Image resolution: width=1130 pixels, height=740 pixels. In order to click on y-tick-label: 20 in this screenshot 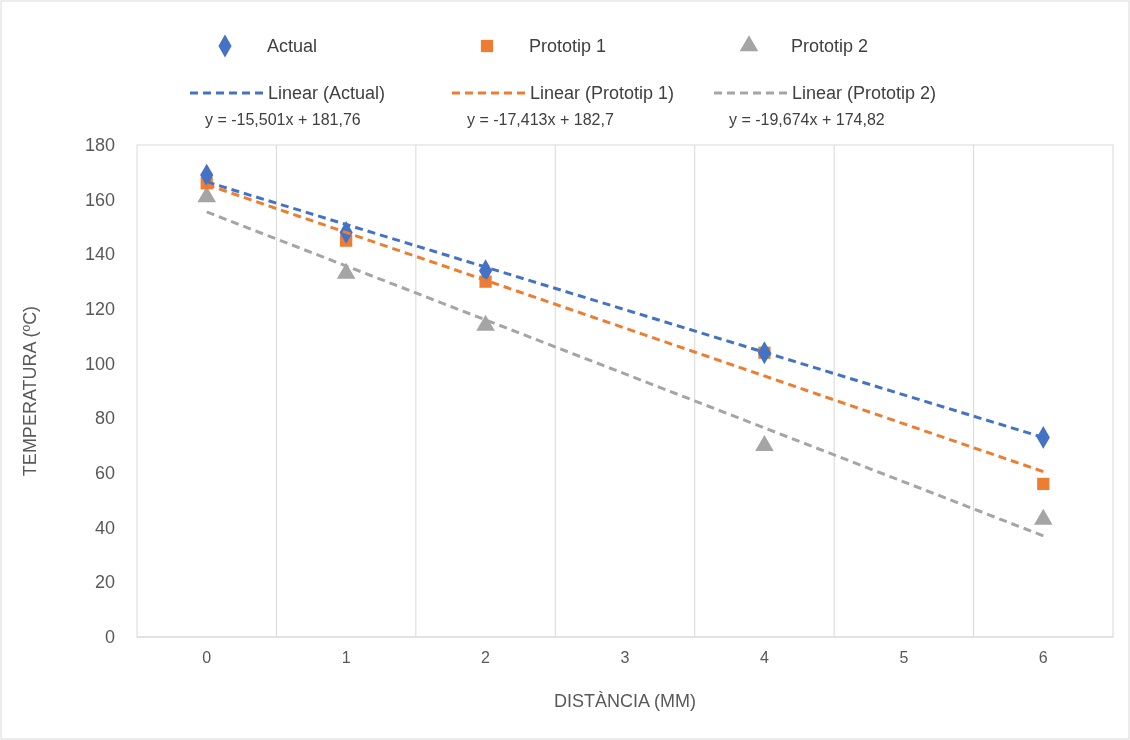, I will do `click(104, 582)`.